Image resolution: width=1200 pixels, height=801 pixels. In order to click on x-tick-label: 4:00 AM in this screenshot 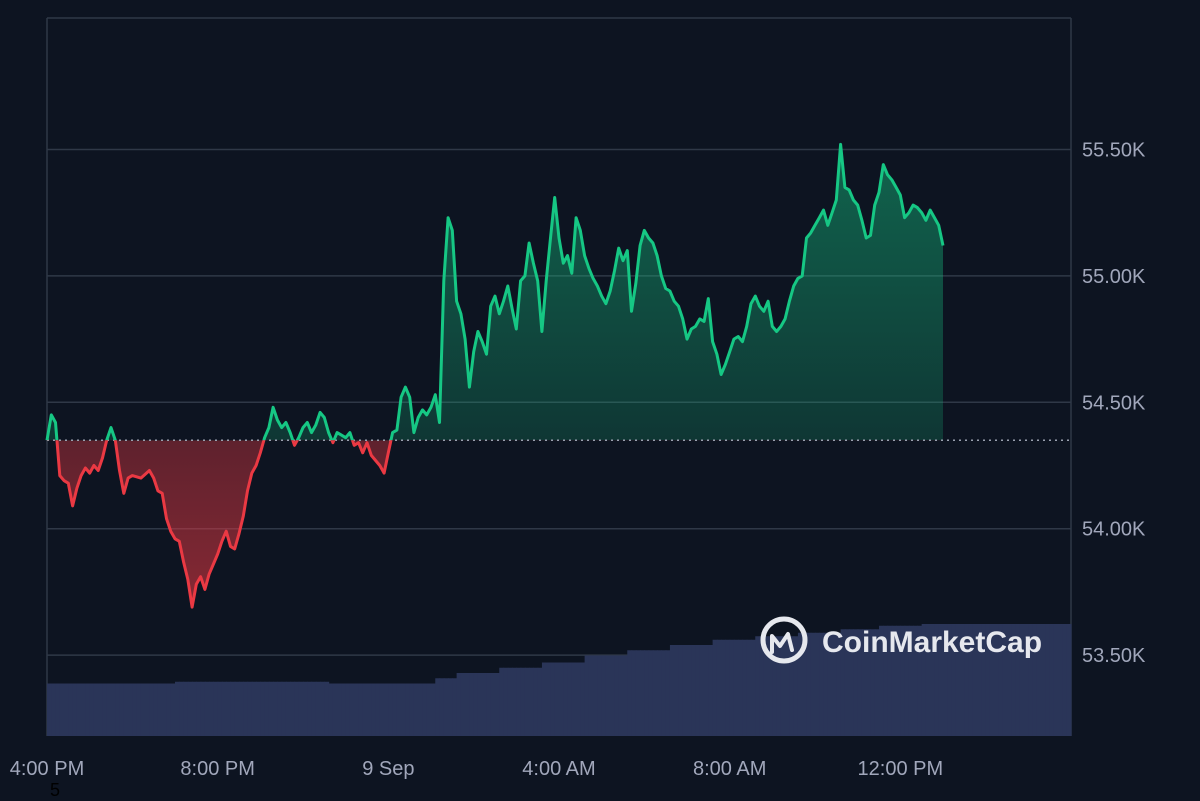, I will do `click(558, 769)`.